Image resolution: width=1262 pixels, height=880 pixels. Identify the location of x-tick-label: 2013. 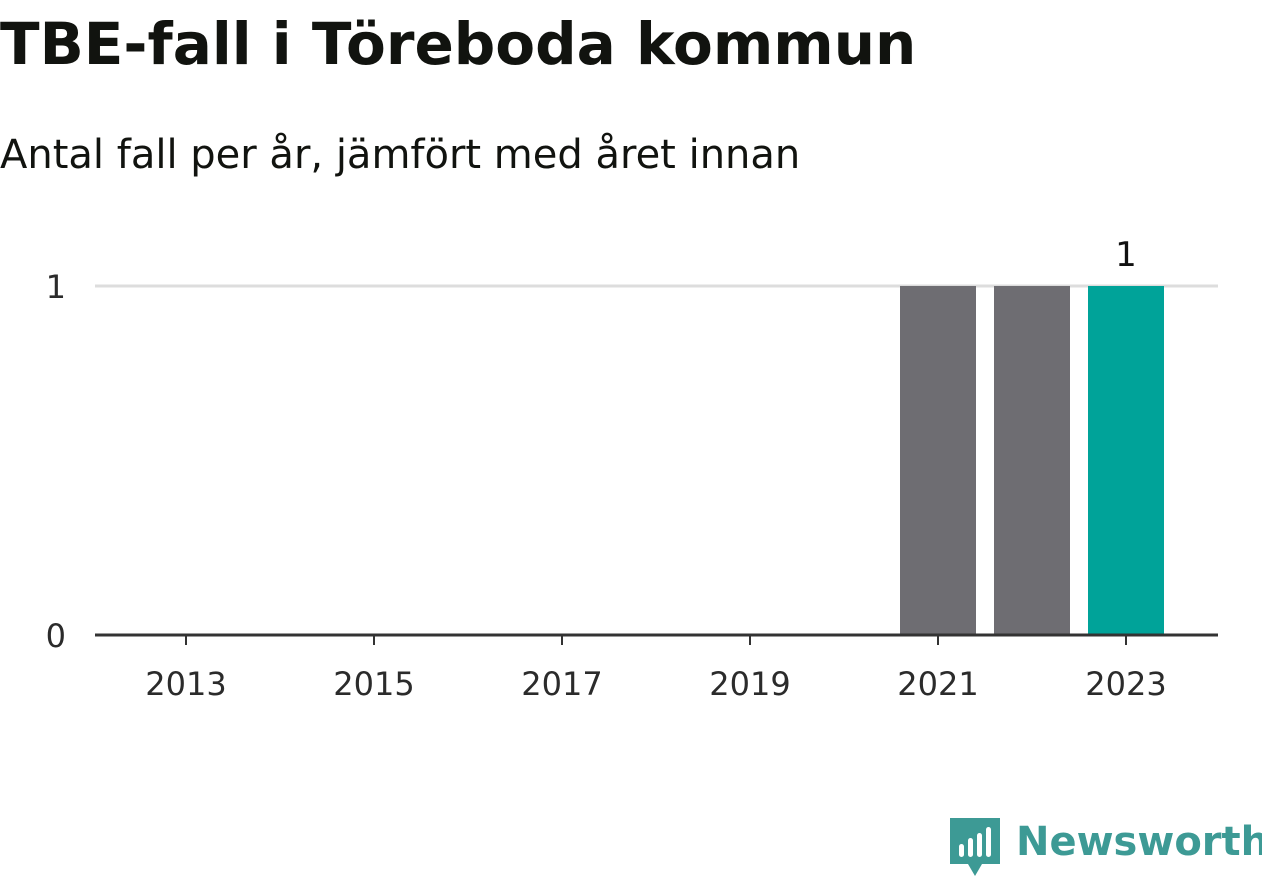
(185, 684).